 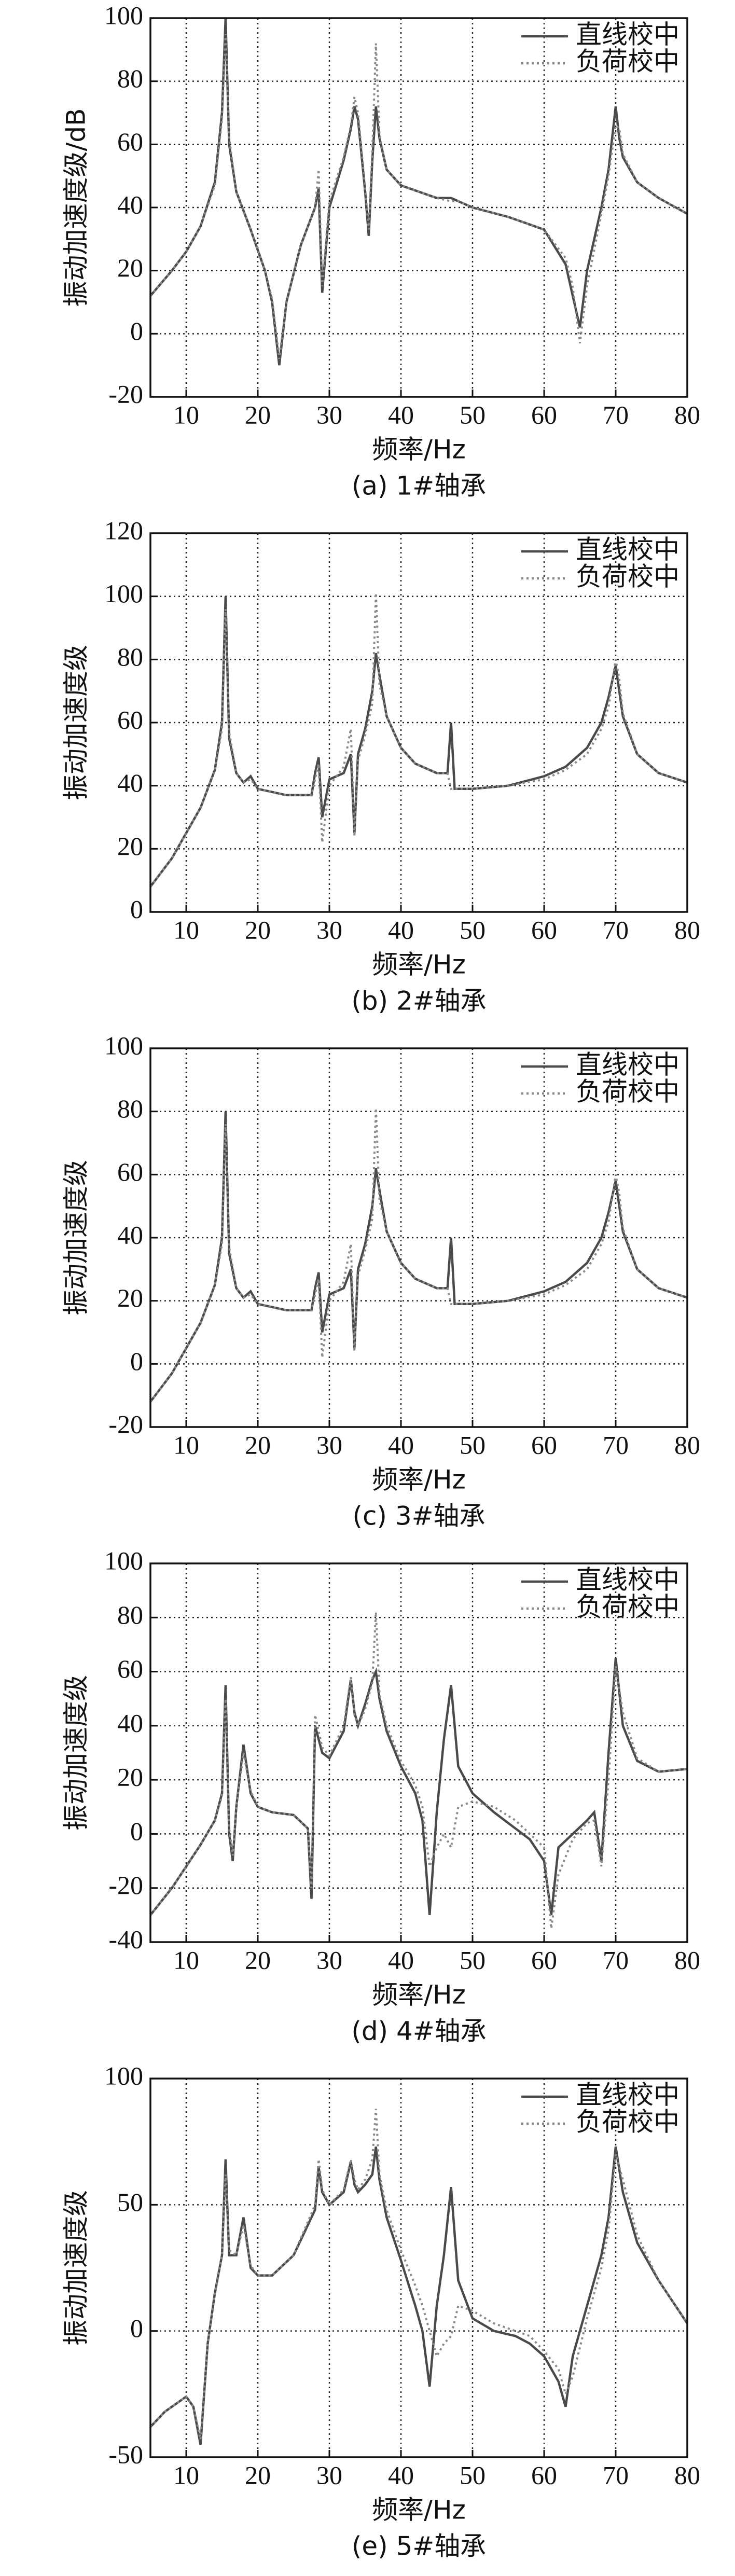 What do you see at coordinates (419, 2546) in the screenshot?
I see `caption: (e) 5#轴承` at bounding box center [419, 2546].